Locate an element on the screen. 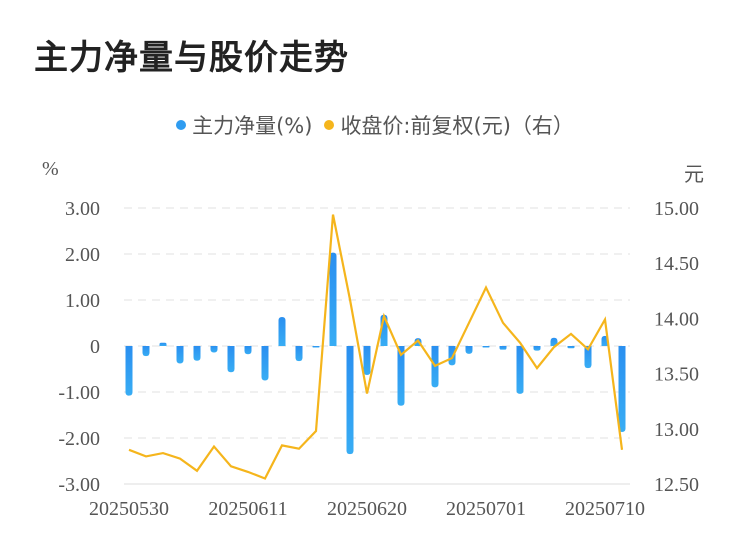  legend: 主力净量(%) 收盘价:前复权(元)（右） is located at coordinates (375, 125).